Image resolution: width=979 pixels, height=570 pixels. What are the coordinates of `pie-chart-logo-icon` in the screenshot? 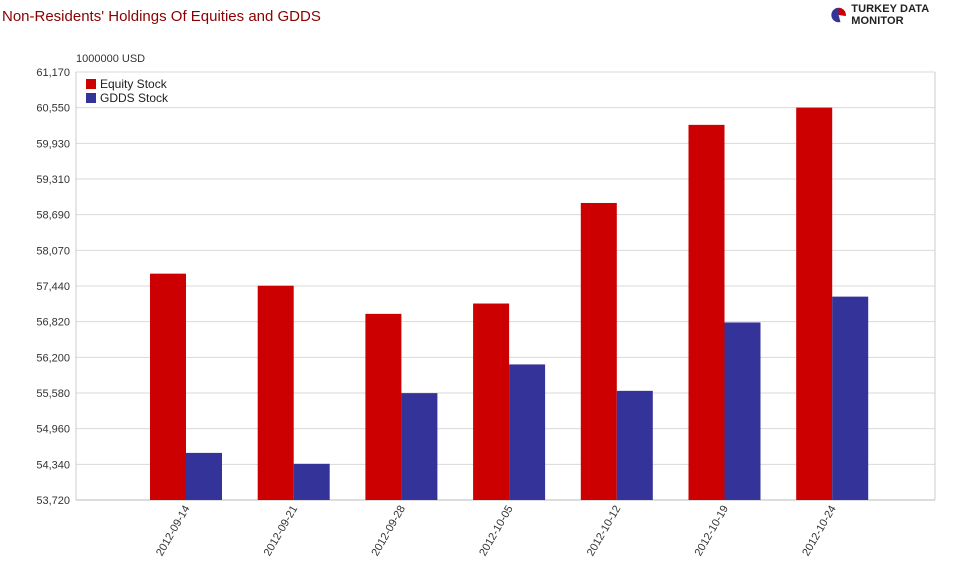 It's located at (838, 15).